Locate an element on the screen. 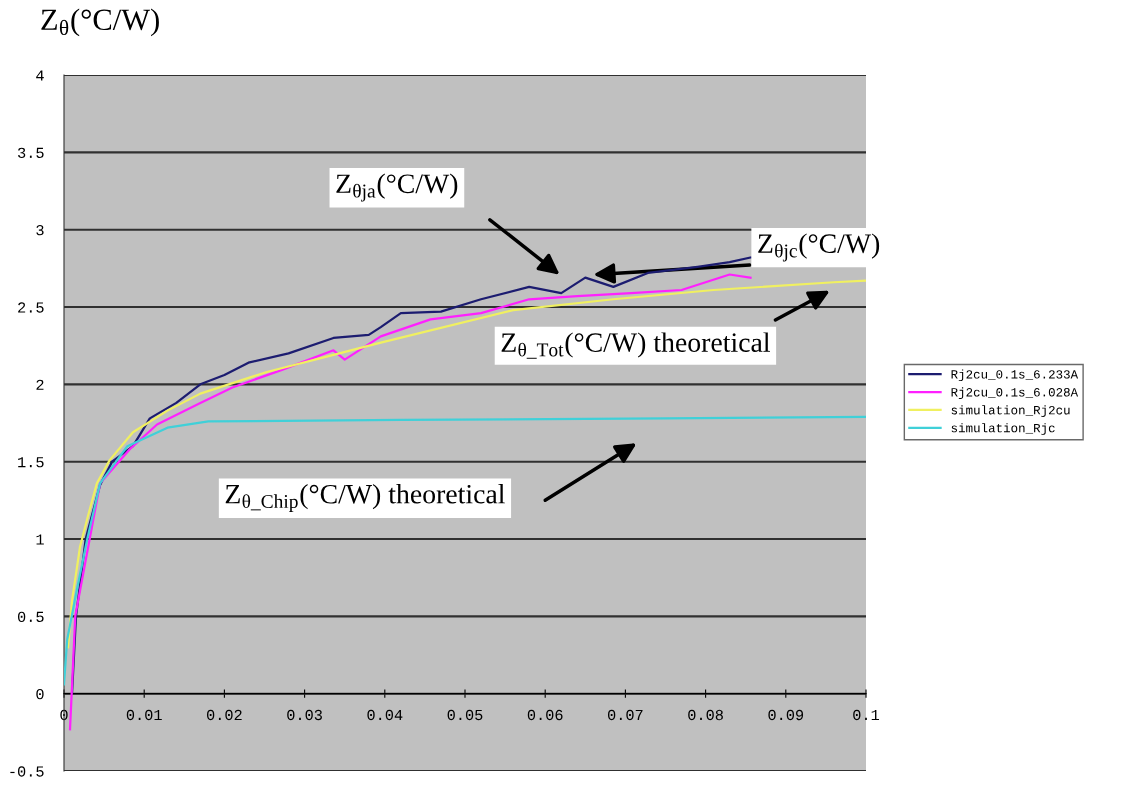  x-tick-label: 0.01 is located at coordinates (144, 715).